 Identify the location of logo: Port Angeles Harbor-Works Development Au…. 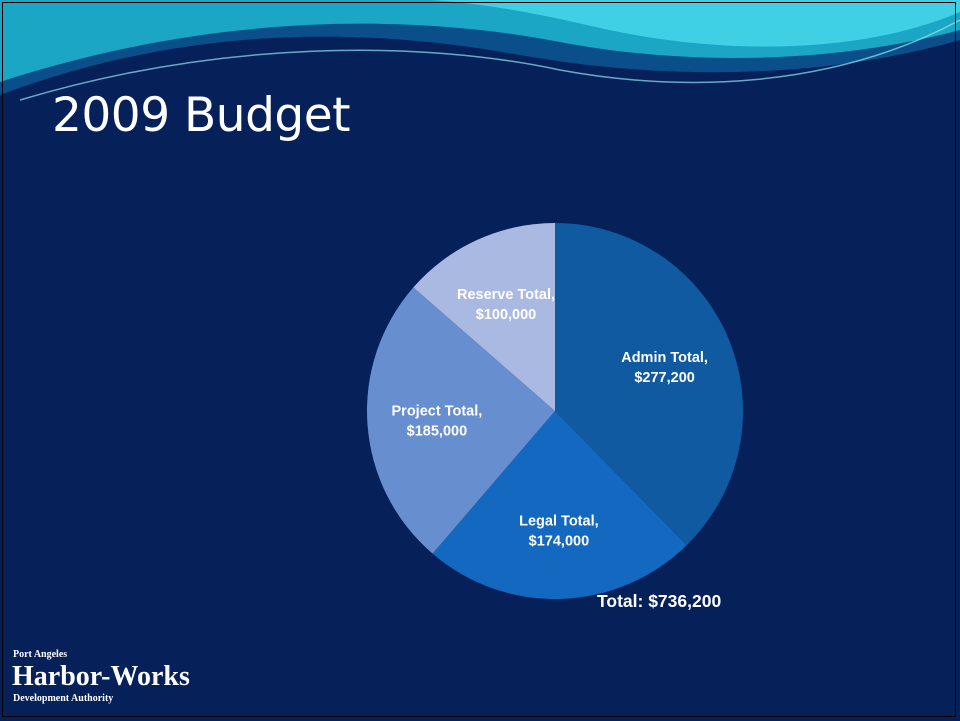
(101, 677).